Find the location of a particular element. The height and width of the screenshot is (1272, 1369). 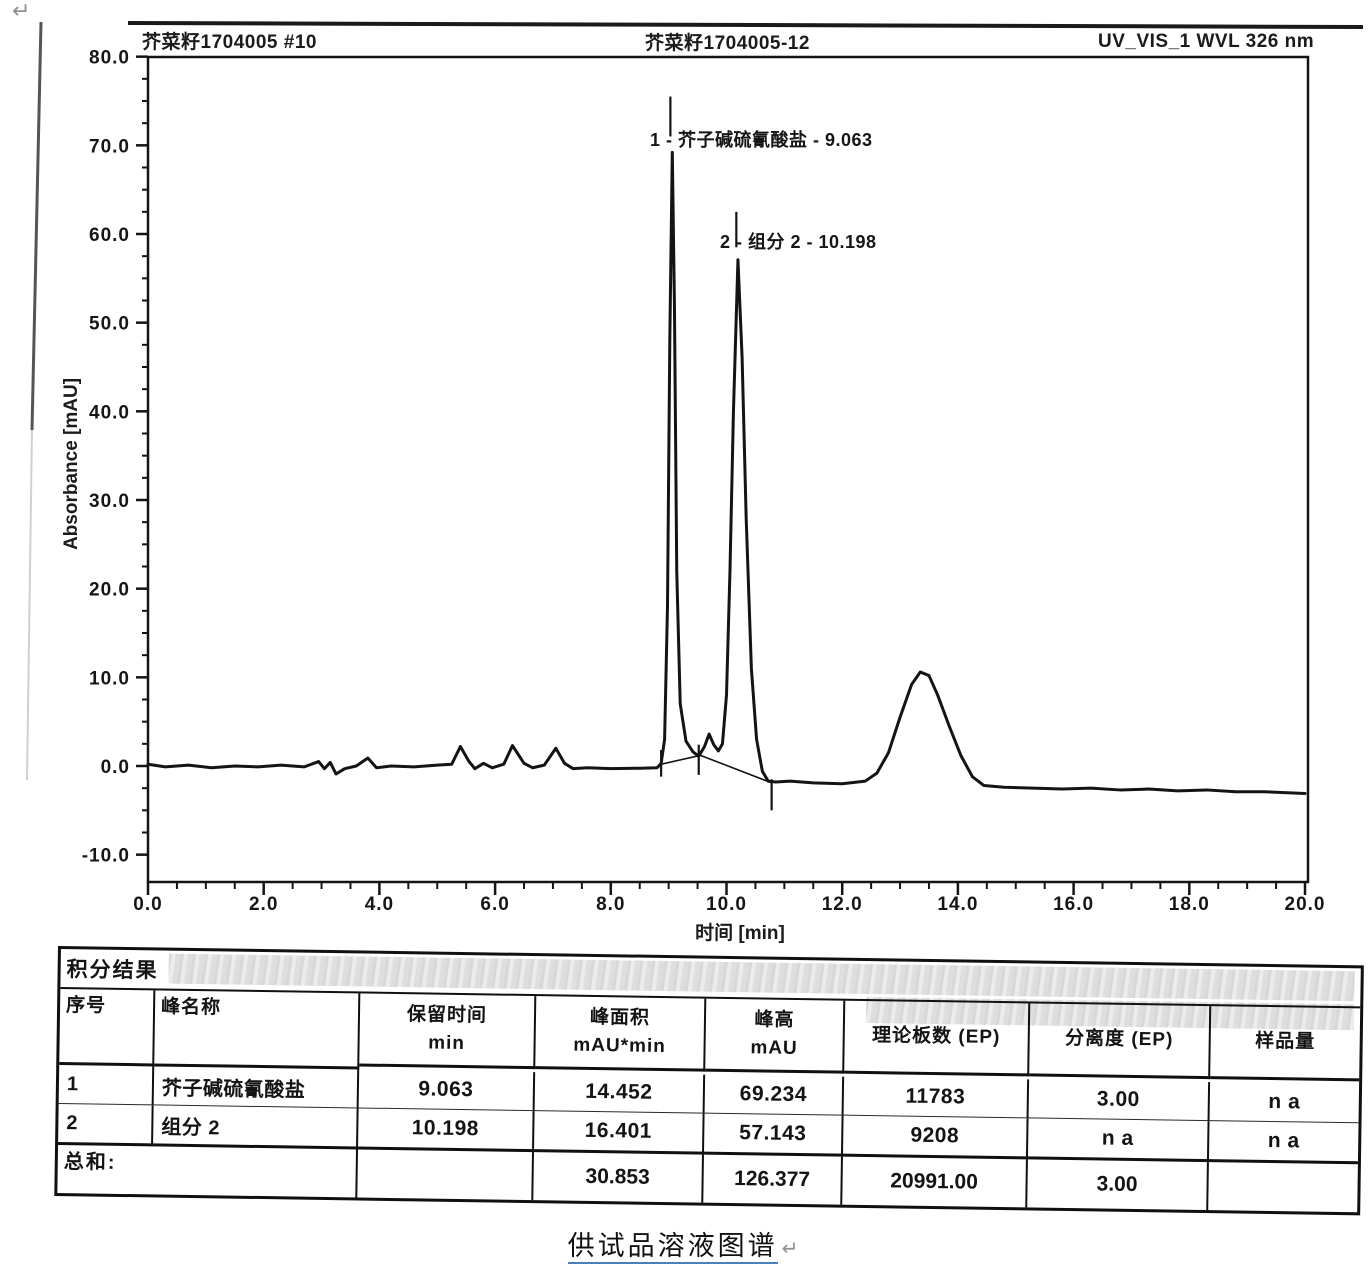

caption-text: 供试品溶液图谱 is located at coordinates (672, 1247).